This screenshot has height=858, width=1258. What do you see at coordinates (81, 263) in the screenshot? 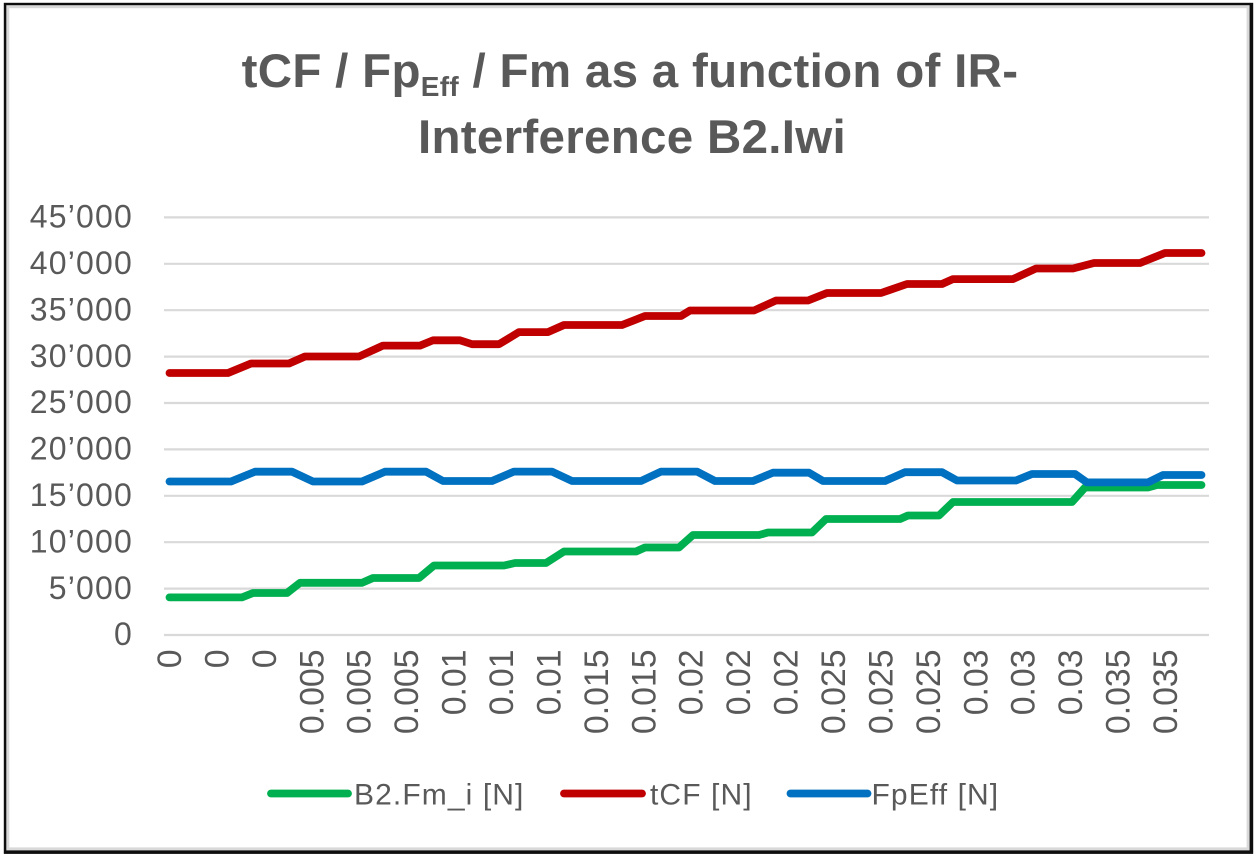
I see `svg-text: 40’000` at bounding box center [81, 263].